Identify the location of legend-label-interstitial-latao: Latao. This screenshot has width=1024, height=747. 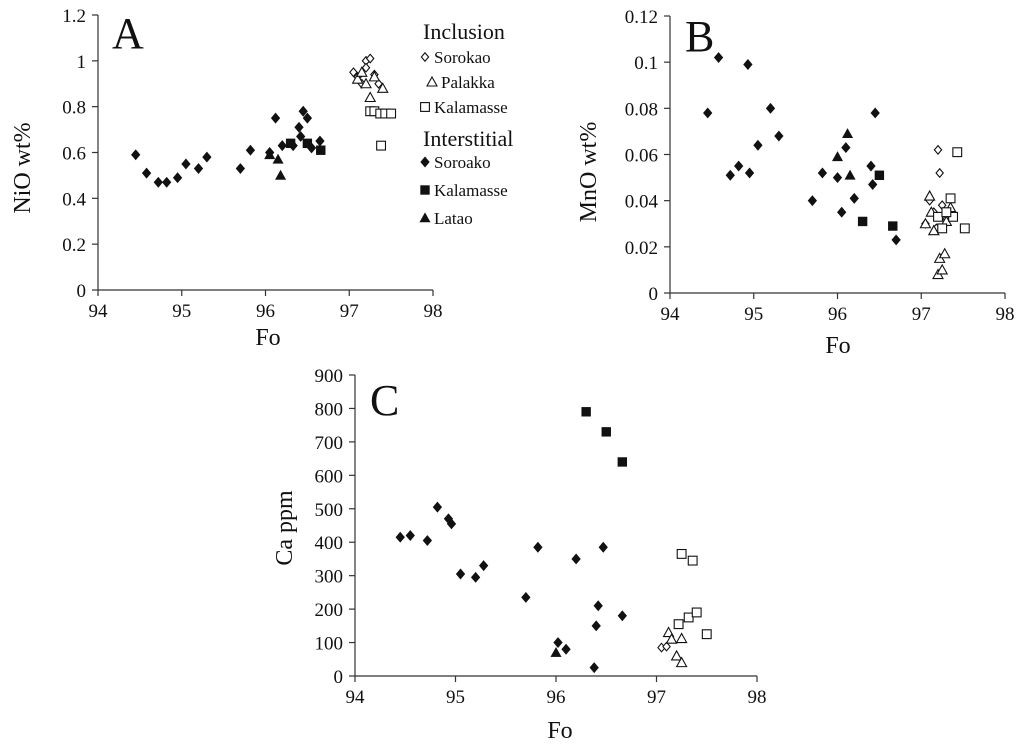
(453, 218).